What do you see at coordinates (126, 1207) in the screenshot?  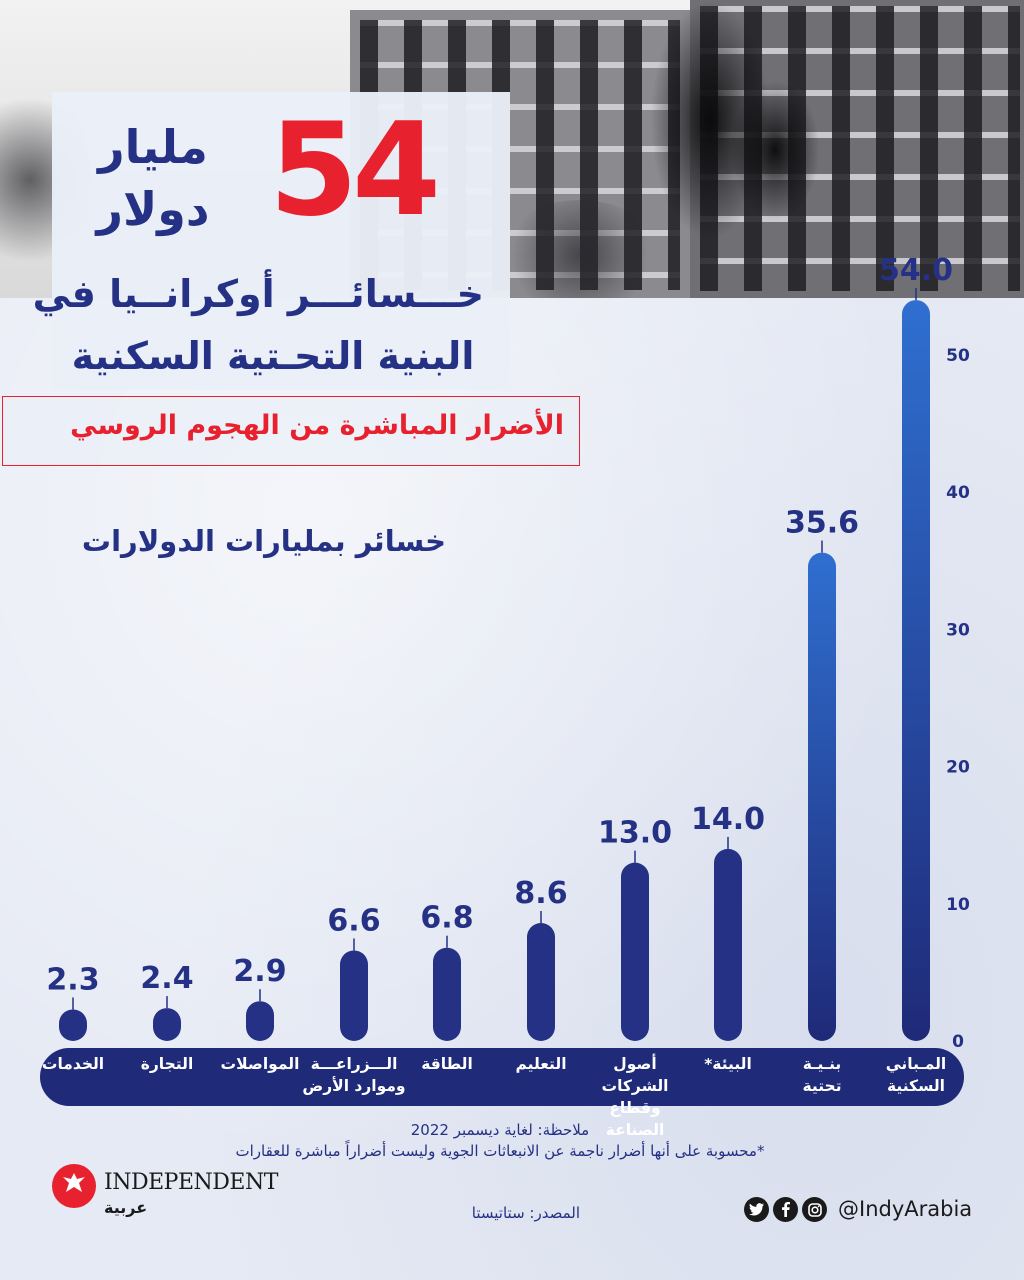 I see `logo-arabic: عربية` at bounding box center [126, 1207].